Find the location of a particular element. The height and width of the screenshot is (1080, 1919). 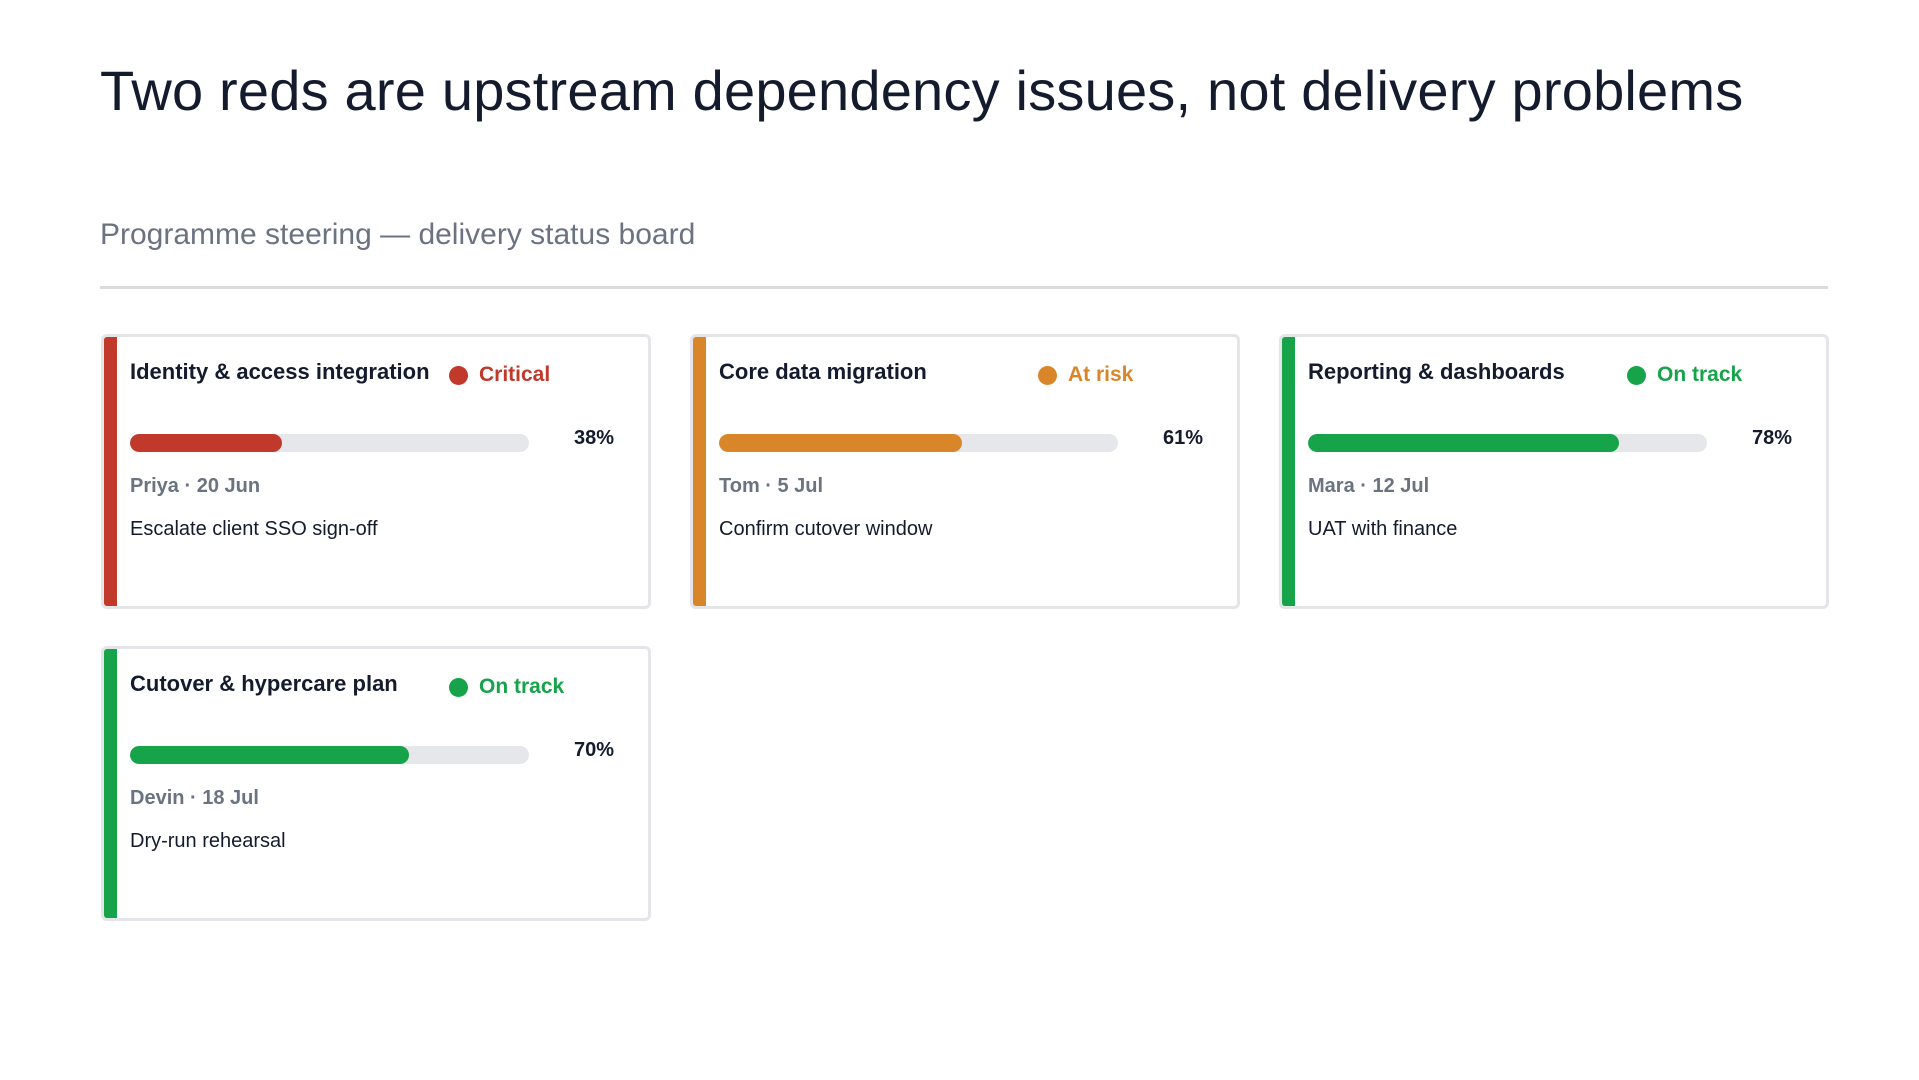

progress-percent: 78% is located at coordinates (1772, 438).